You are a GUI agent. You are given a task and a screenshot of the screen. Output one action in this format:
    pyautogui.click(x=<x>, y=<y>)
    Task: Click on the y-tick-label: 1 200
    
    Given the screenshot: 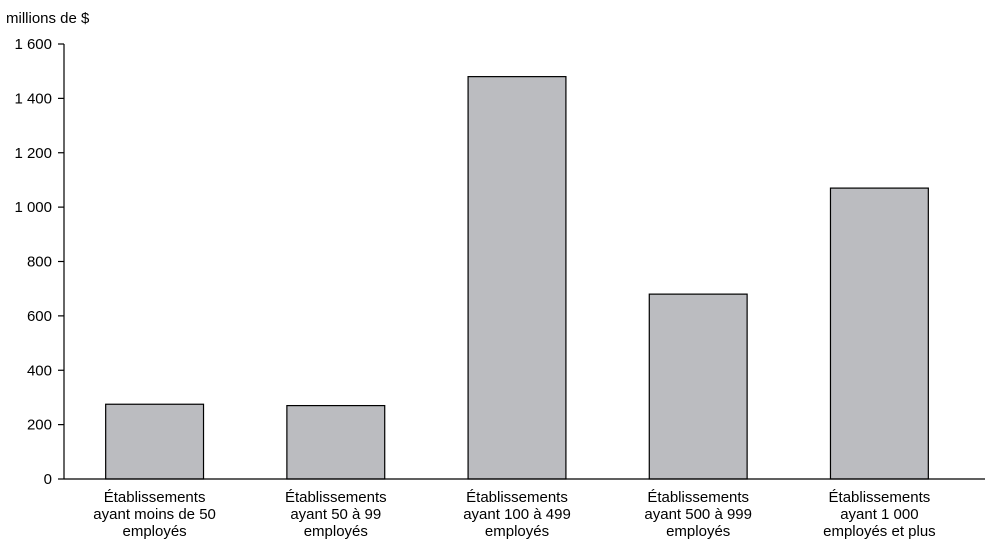 What is the action you would take?
    pyautogui.click(x=33, y=153)
    